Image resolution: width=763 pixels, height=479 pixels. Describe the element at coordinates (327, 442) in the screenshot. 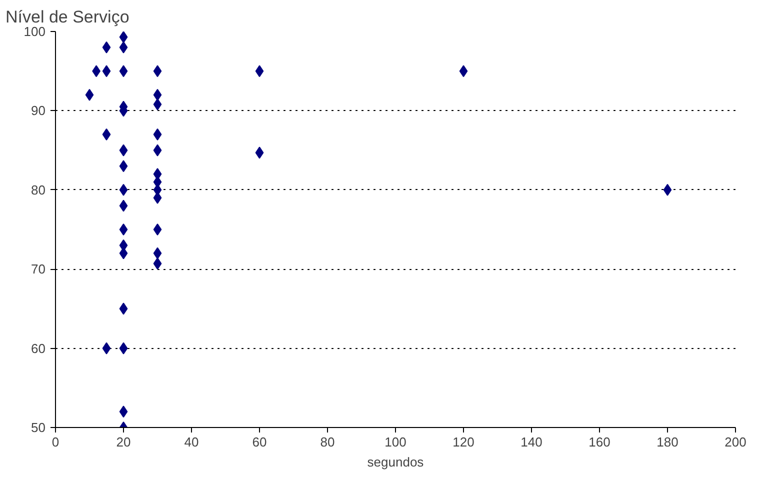

I see `x-tick-label: 80` at that location.